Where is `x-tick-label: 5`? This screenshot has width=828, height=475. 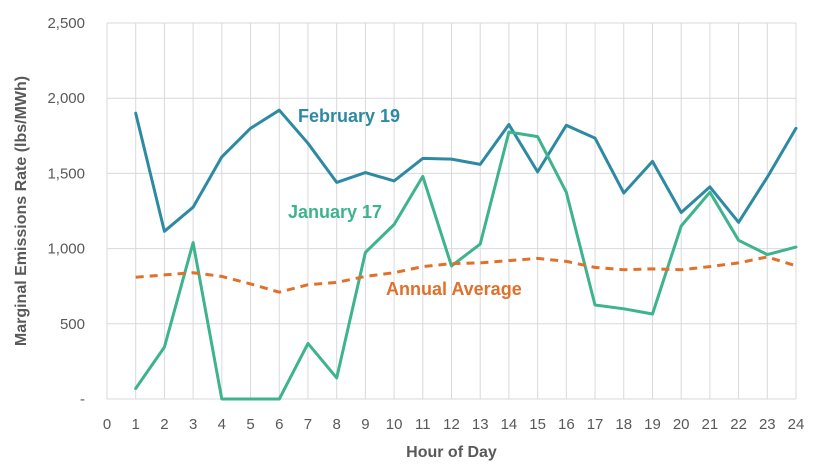 x-tick-label: 5 is located at coordinates (250, 424).